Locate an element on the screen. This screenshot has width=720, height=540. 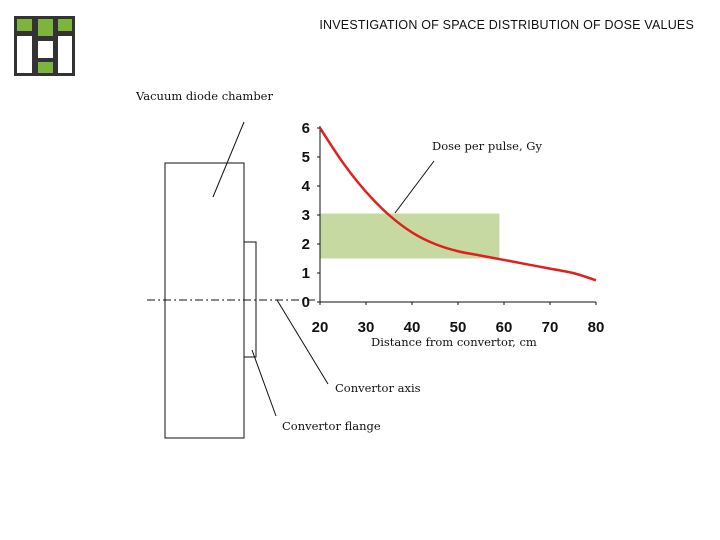
convertor-axis-label: Convertor axis is located at coordinates (378, 388).